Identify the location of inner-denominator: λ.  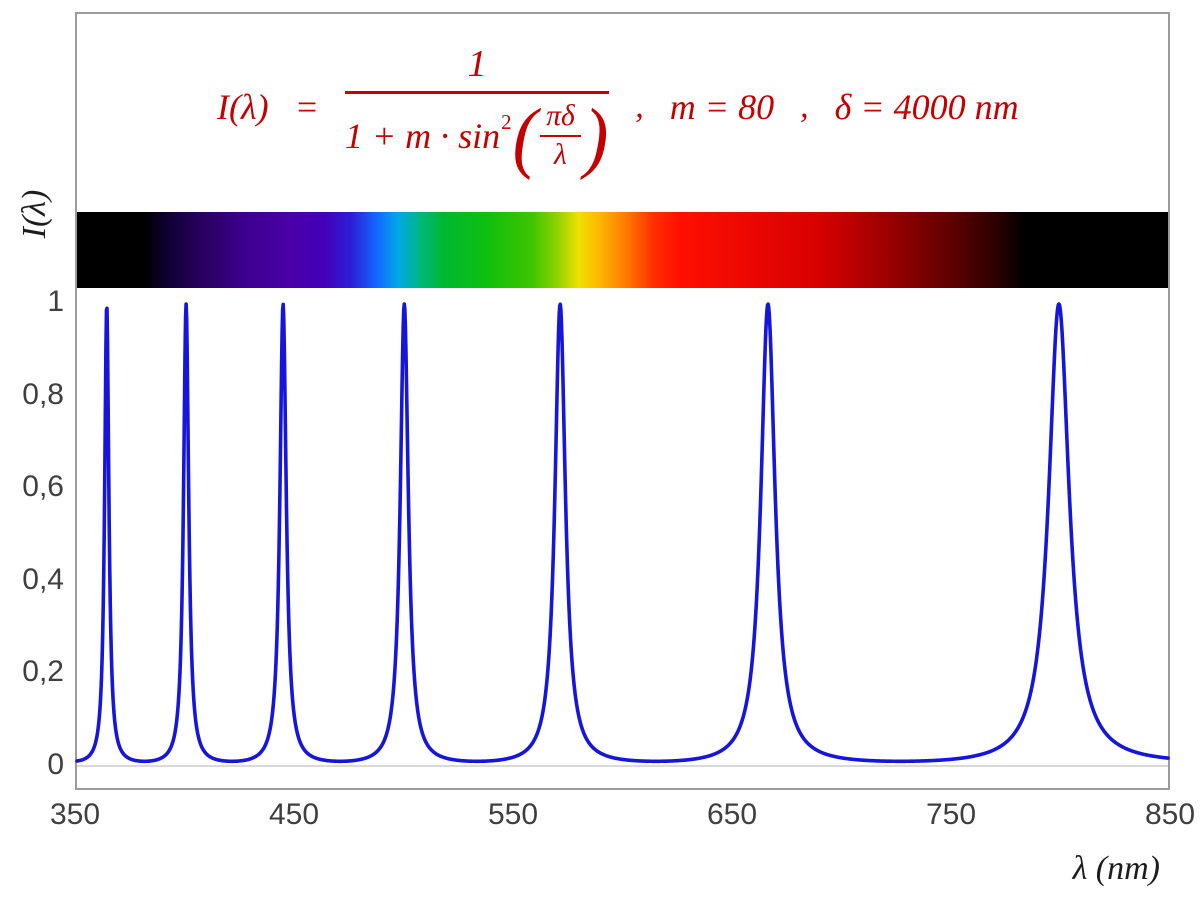
(560, 155).